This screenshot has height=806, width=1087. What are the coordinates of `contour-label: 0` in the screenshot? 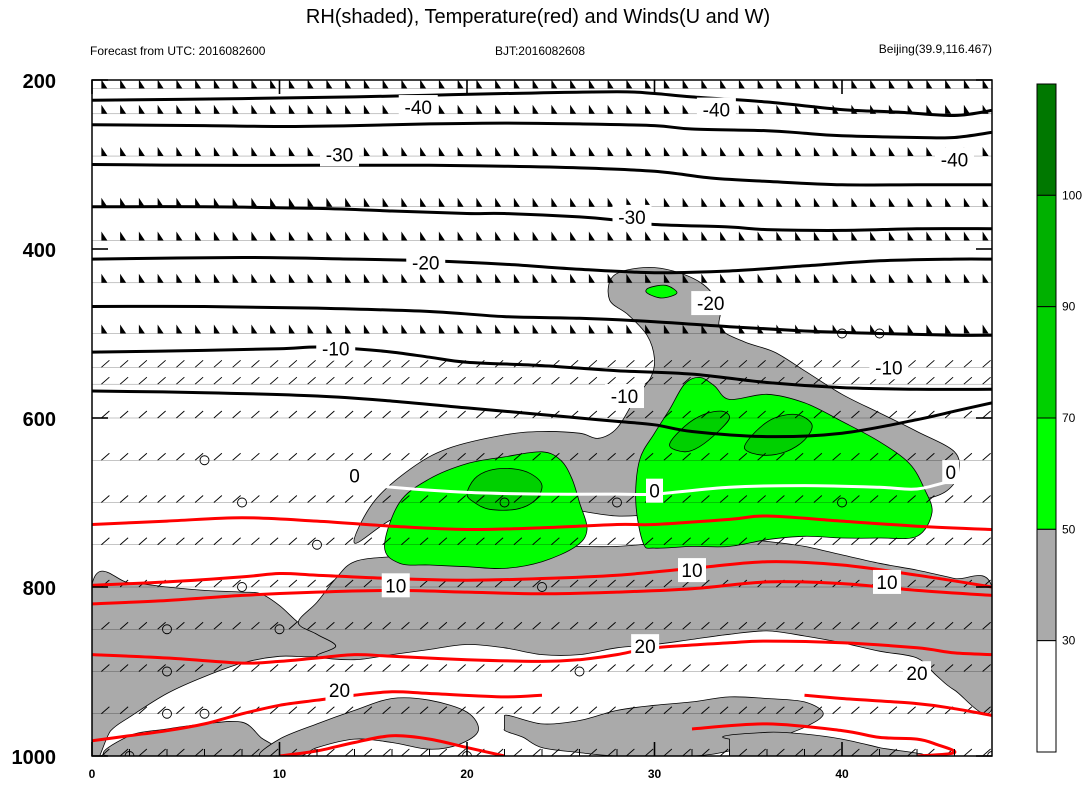 It's located at (654, 492).